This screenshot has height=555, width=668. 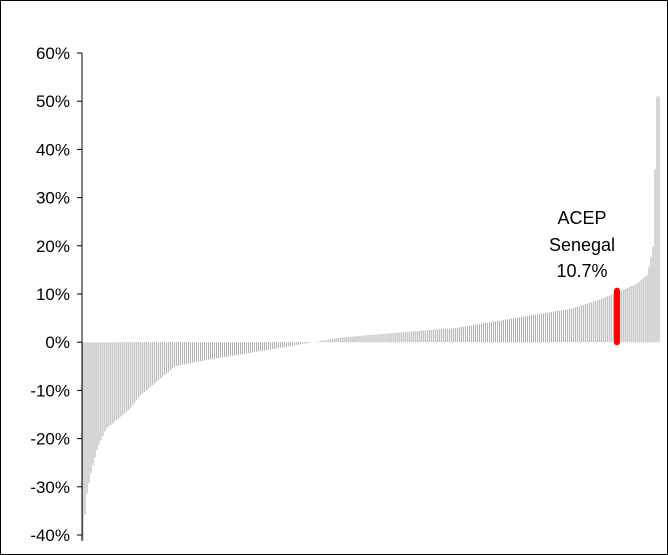 I want to click on highlight-value-label: 10.7%, so click(x=581, y=271).